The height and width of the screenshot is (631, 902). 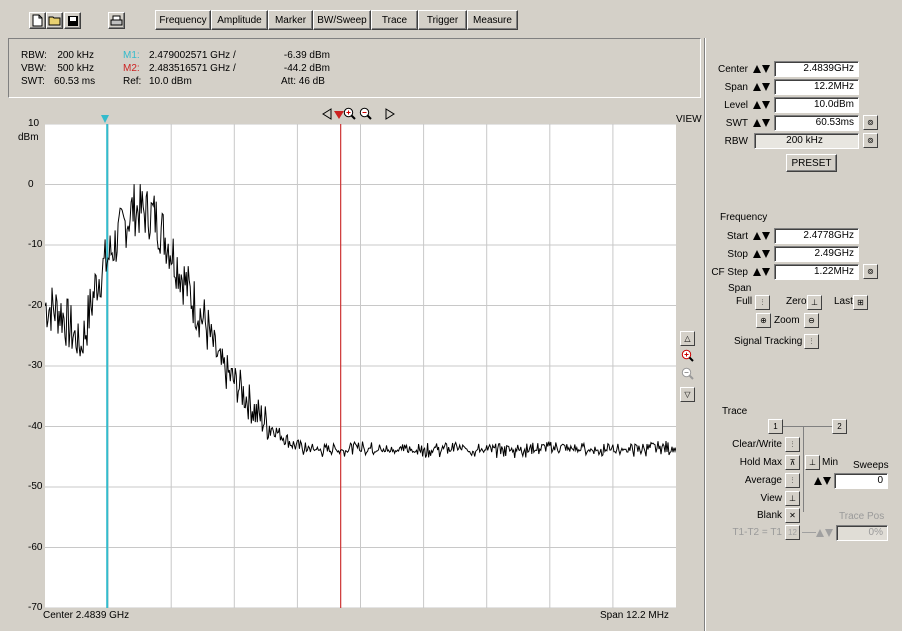 What do you see at coordinates (787, 320) in the screenshot?
I see `zoom-label: Zoom` at bounding box center [787, 320].